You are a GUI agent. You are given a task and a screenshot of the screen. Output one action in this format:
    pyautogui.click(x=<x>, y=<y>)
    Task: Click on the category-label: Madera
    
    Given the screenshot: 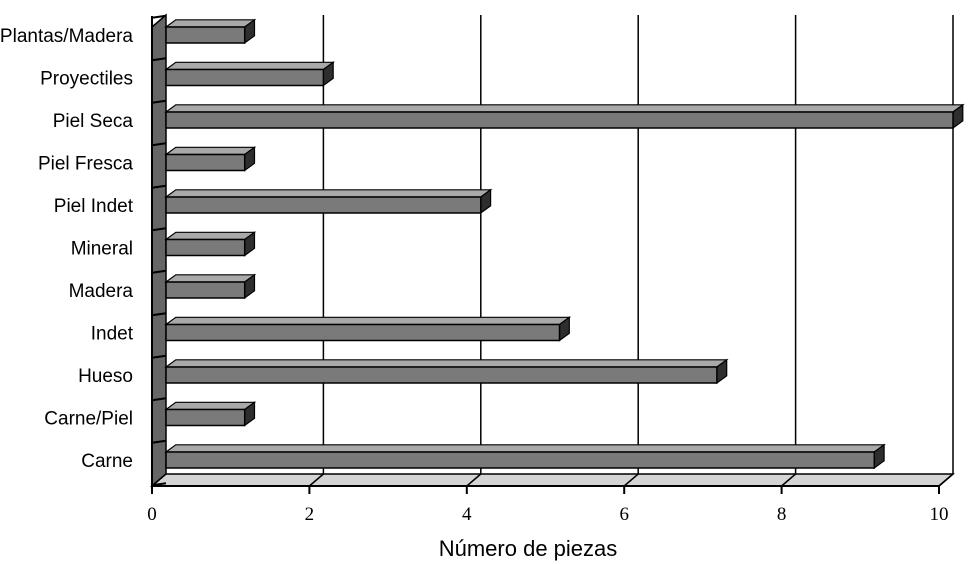 What is the action you would take?
    pyautogui.click(x=101, y=291)
    